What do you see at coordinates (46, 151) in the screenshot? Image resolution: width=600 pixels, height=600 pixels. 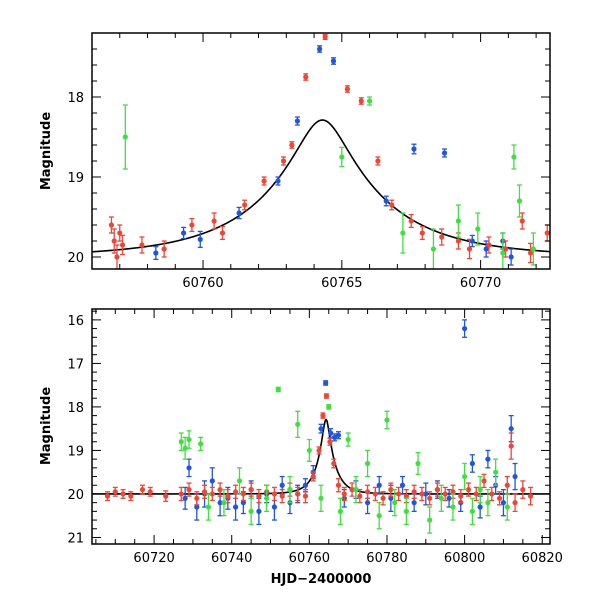 I see `top-y-axis-title: Magnitude` at bounding box center [46, 151].